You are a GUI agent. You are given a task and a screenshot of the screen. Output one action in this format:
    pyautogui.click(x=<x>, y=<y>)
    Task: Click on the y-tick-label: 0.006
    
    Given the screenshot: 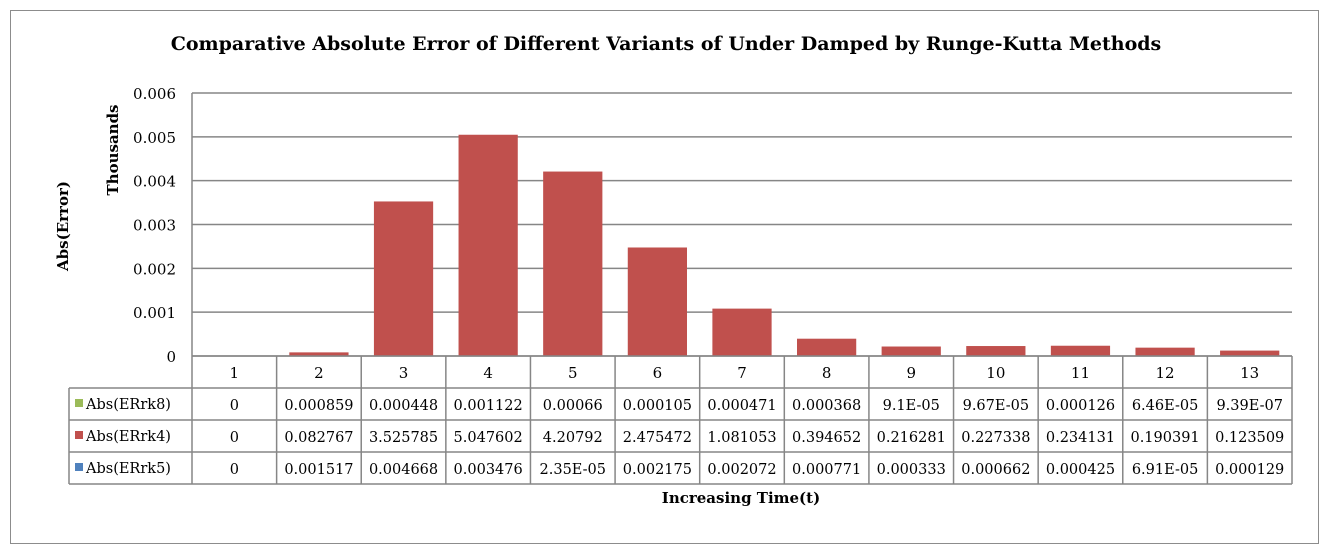 What is the action you would take?
    pyautogui.click(x=154, y=94)
    